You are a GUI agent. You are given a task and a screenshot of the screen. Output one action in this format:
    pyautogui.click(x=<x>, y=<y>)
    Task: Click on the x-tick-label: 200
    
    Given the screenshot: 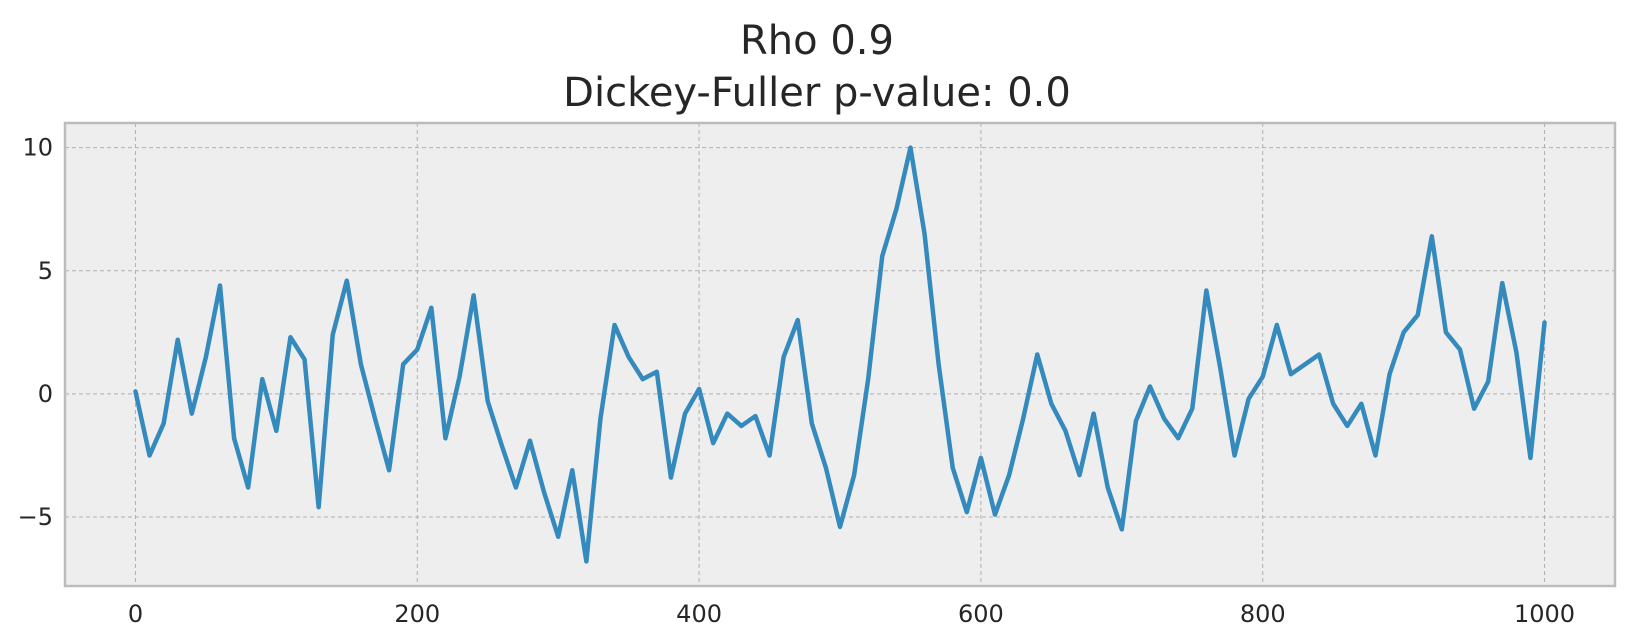 What is the action you would take?
    pyautogui.click(x=417, y=614)
    